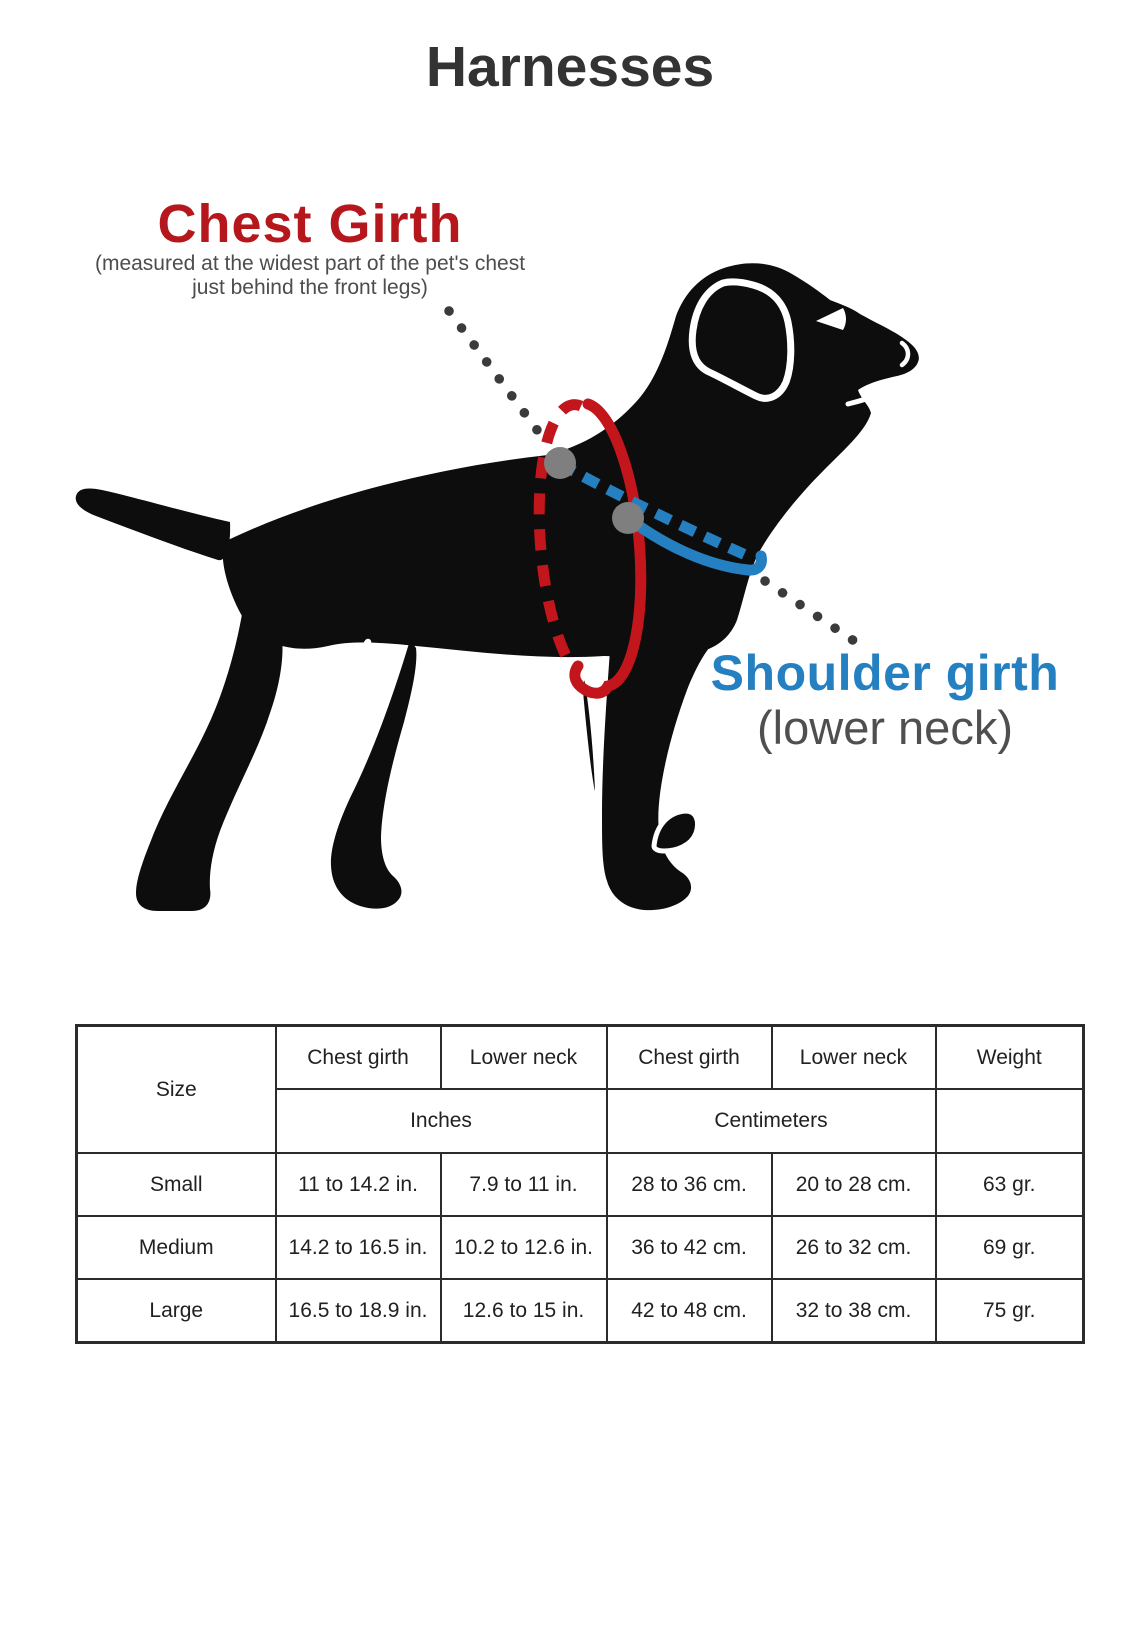 This screenshot has height=1638, width=1140. I want to click on cell-weight: 75 gr., so click(1009, 1311).